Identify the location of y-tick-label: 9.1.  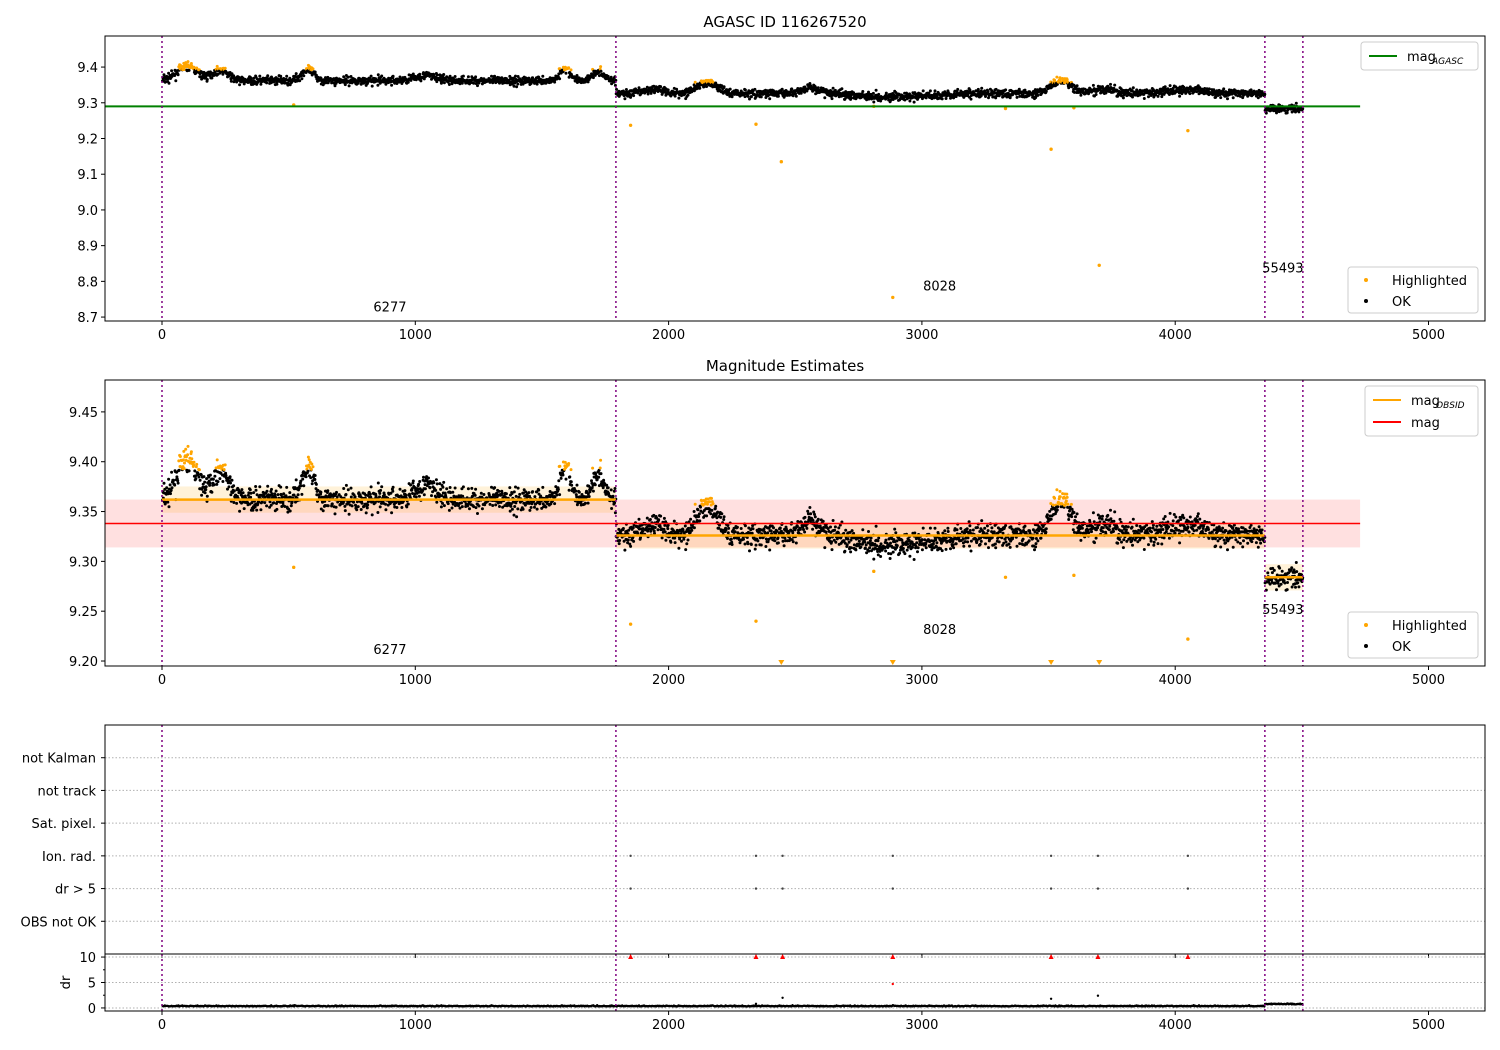
(87, 175).